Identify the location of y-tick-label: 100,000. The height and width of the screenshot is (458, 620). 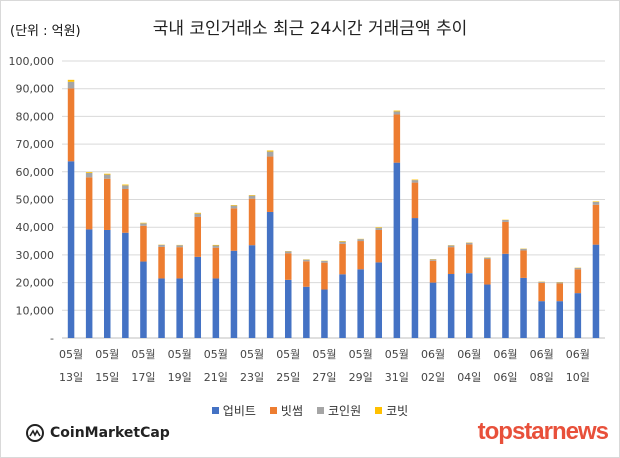
(32, 61).